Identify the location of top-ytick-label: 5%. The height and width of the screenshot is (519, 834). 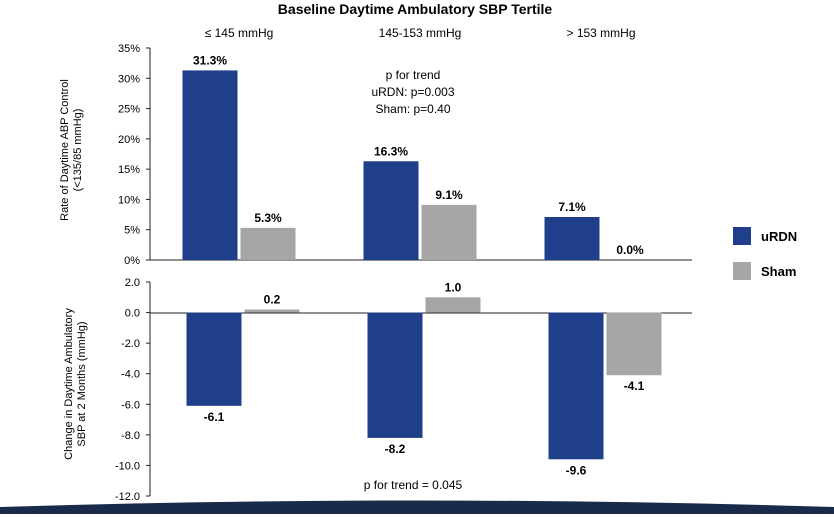
(132, 231).